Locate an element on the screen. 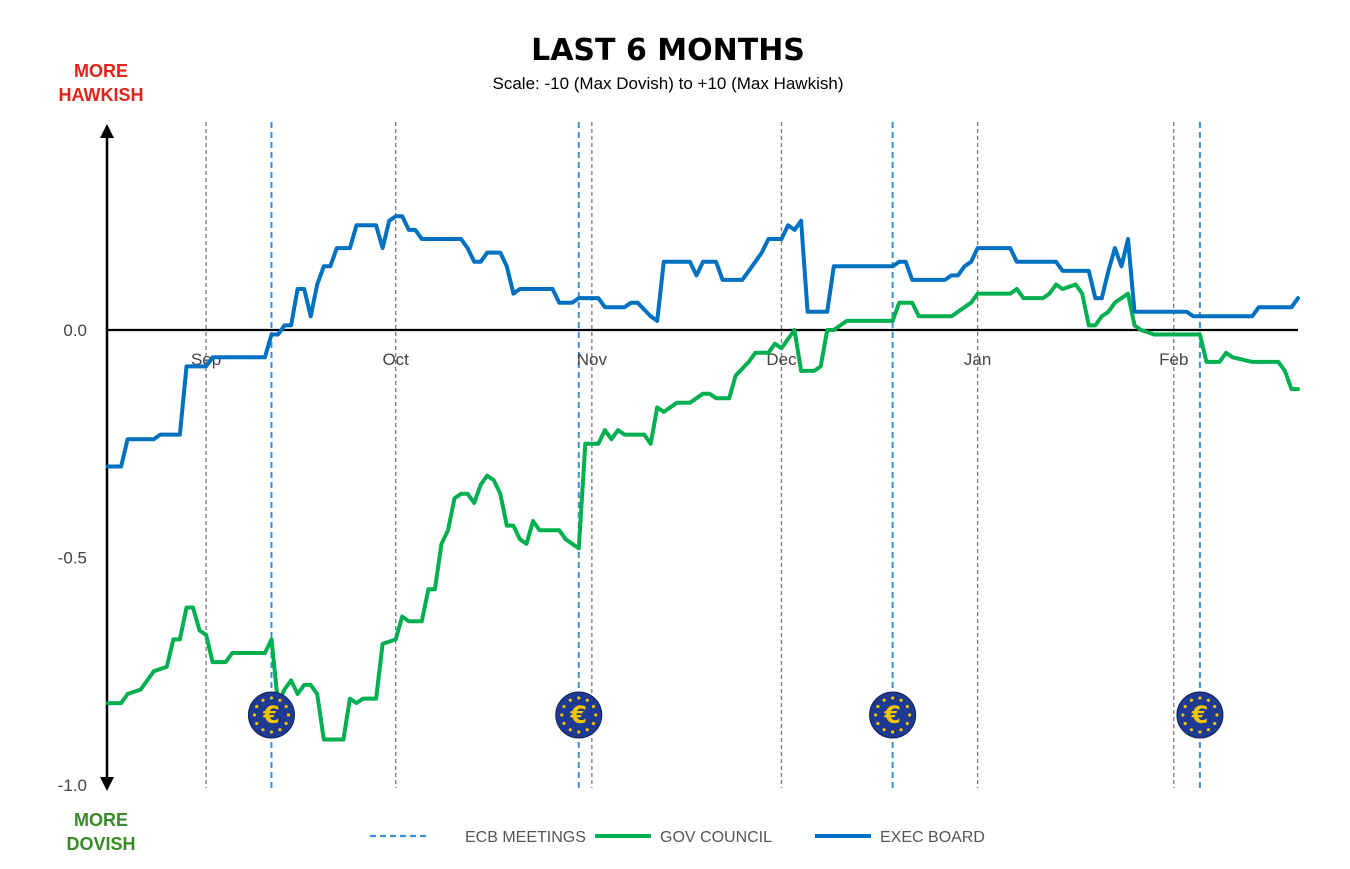 The image size is (1350, 869). y-tick-label: -1.0 is located at coordinates (72, 785).